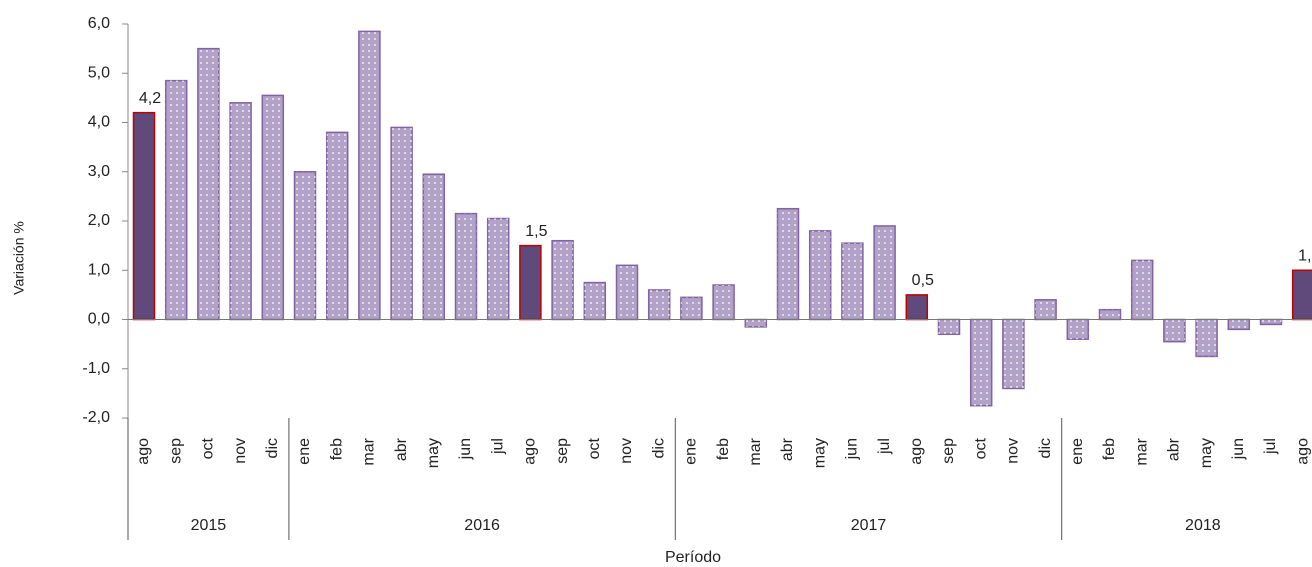  What do you see at coordinates (150, 98) in the screenshot?
I see `data-label: 4,2` at bounding box center [150, 98].